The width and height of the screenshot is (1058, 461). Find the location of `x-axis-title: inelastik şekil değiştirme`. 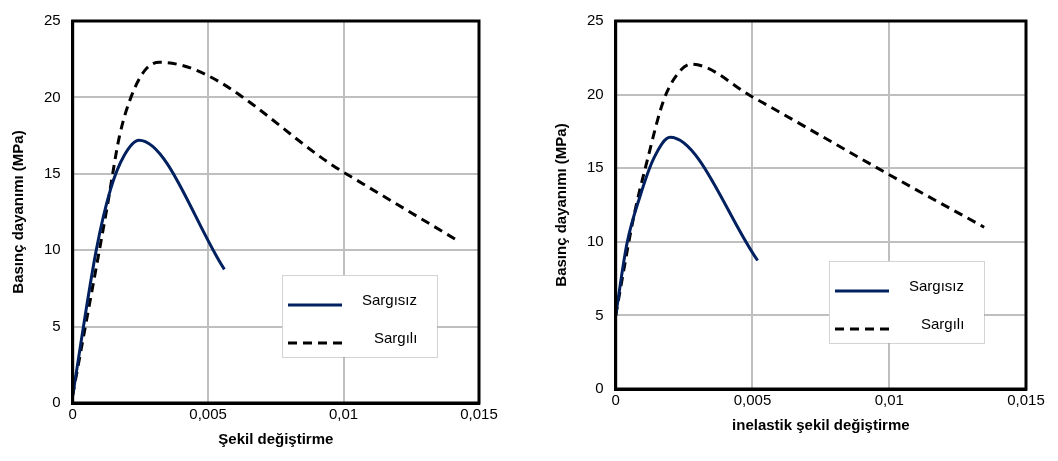

x-axis-title: inelastik şekil değiştirme is located at coordinates (821, 425).